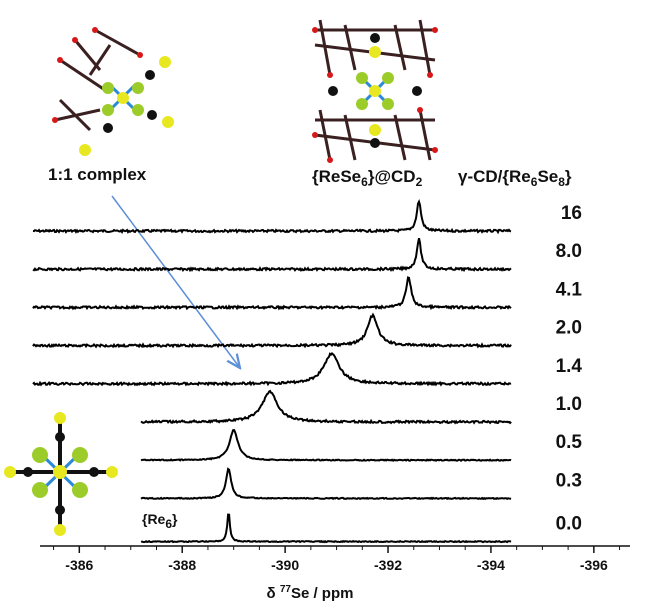 The image size is (645, 606). Describe the element at coordinates (569, 524) in the screenshot. I see `series-label: 0.0` at that location.